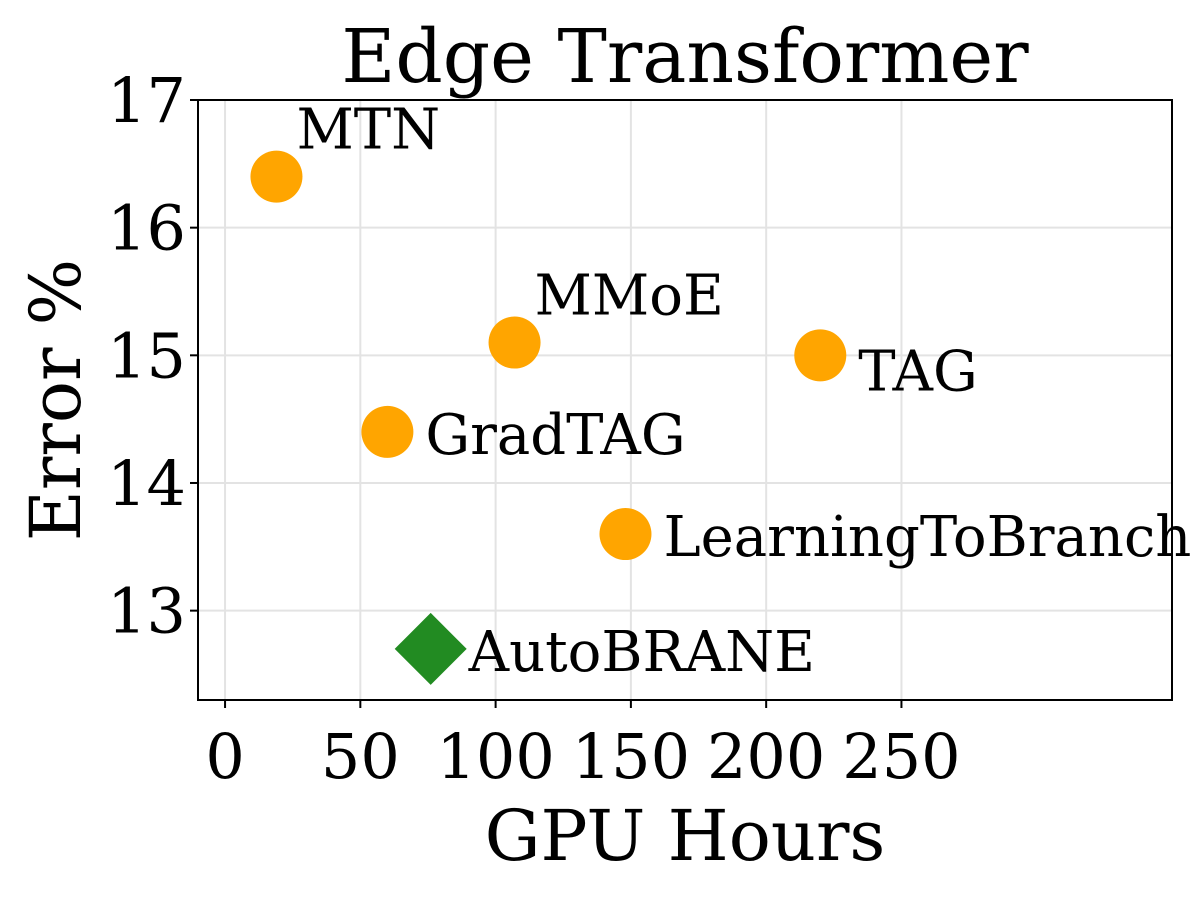  What do you see at coordinates (146, 355) in the screenshot?
I see `y-tick-label: 15` at bounding box center [146, 355].